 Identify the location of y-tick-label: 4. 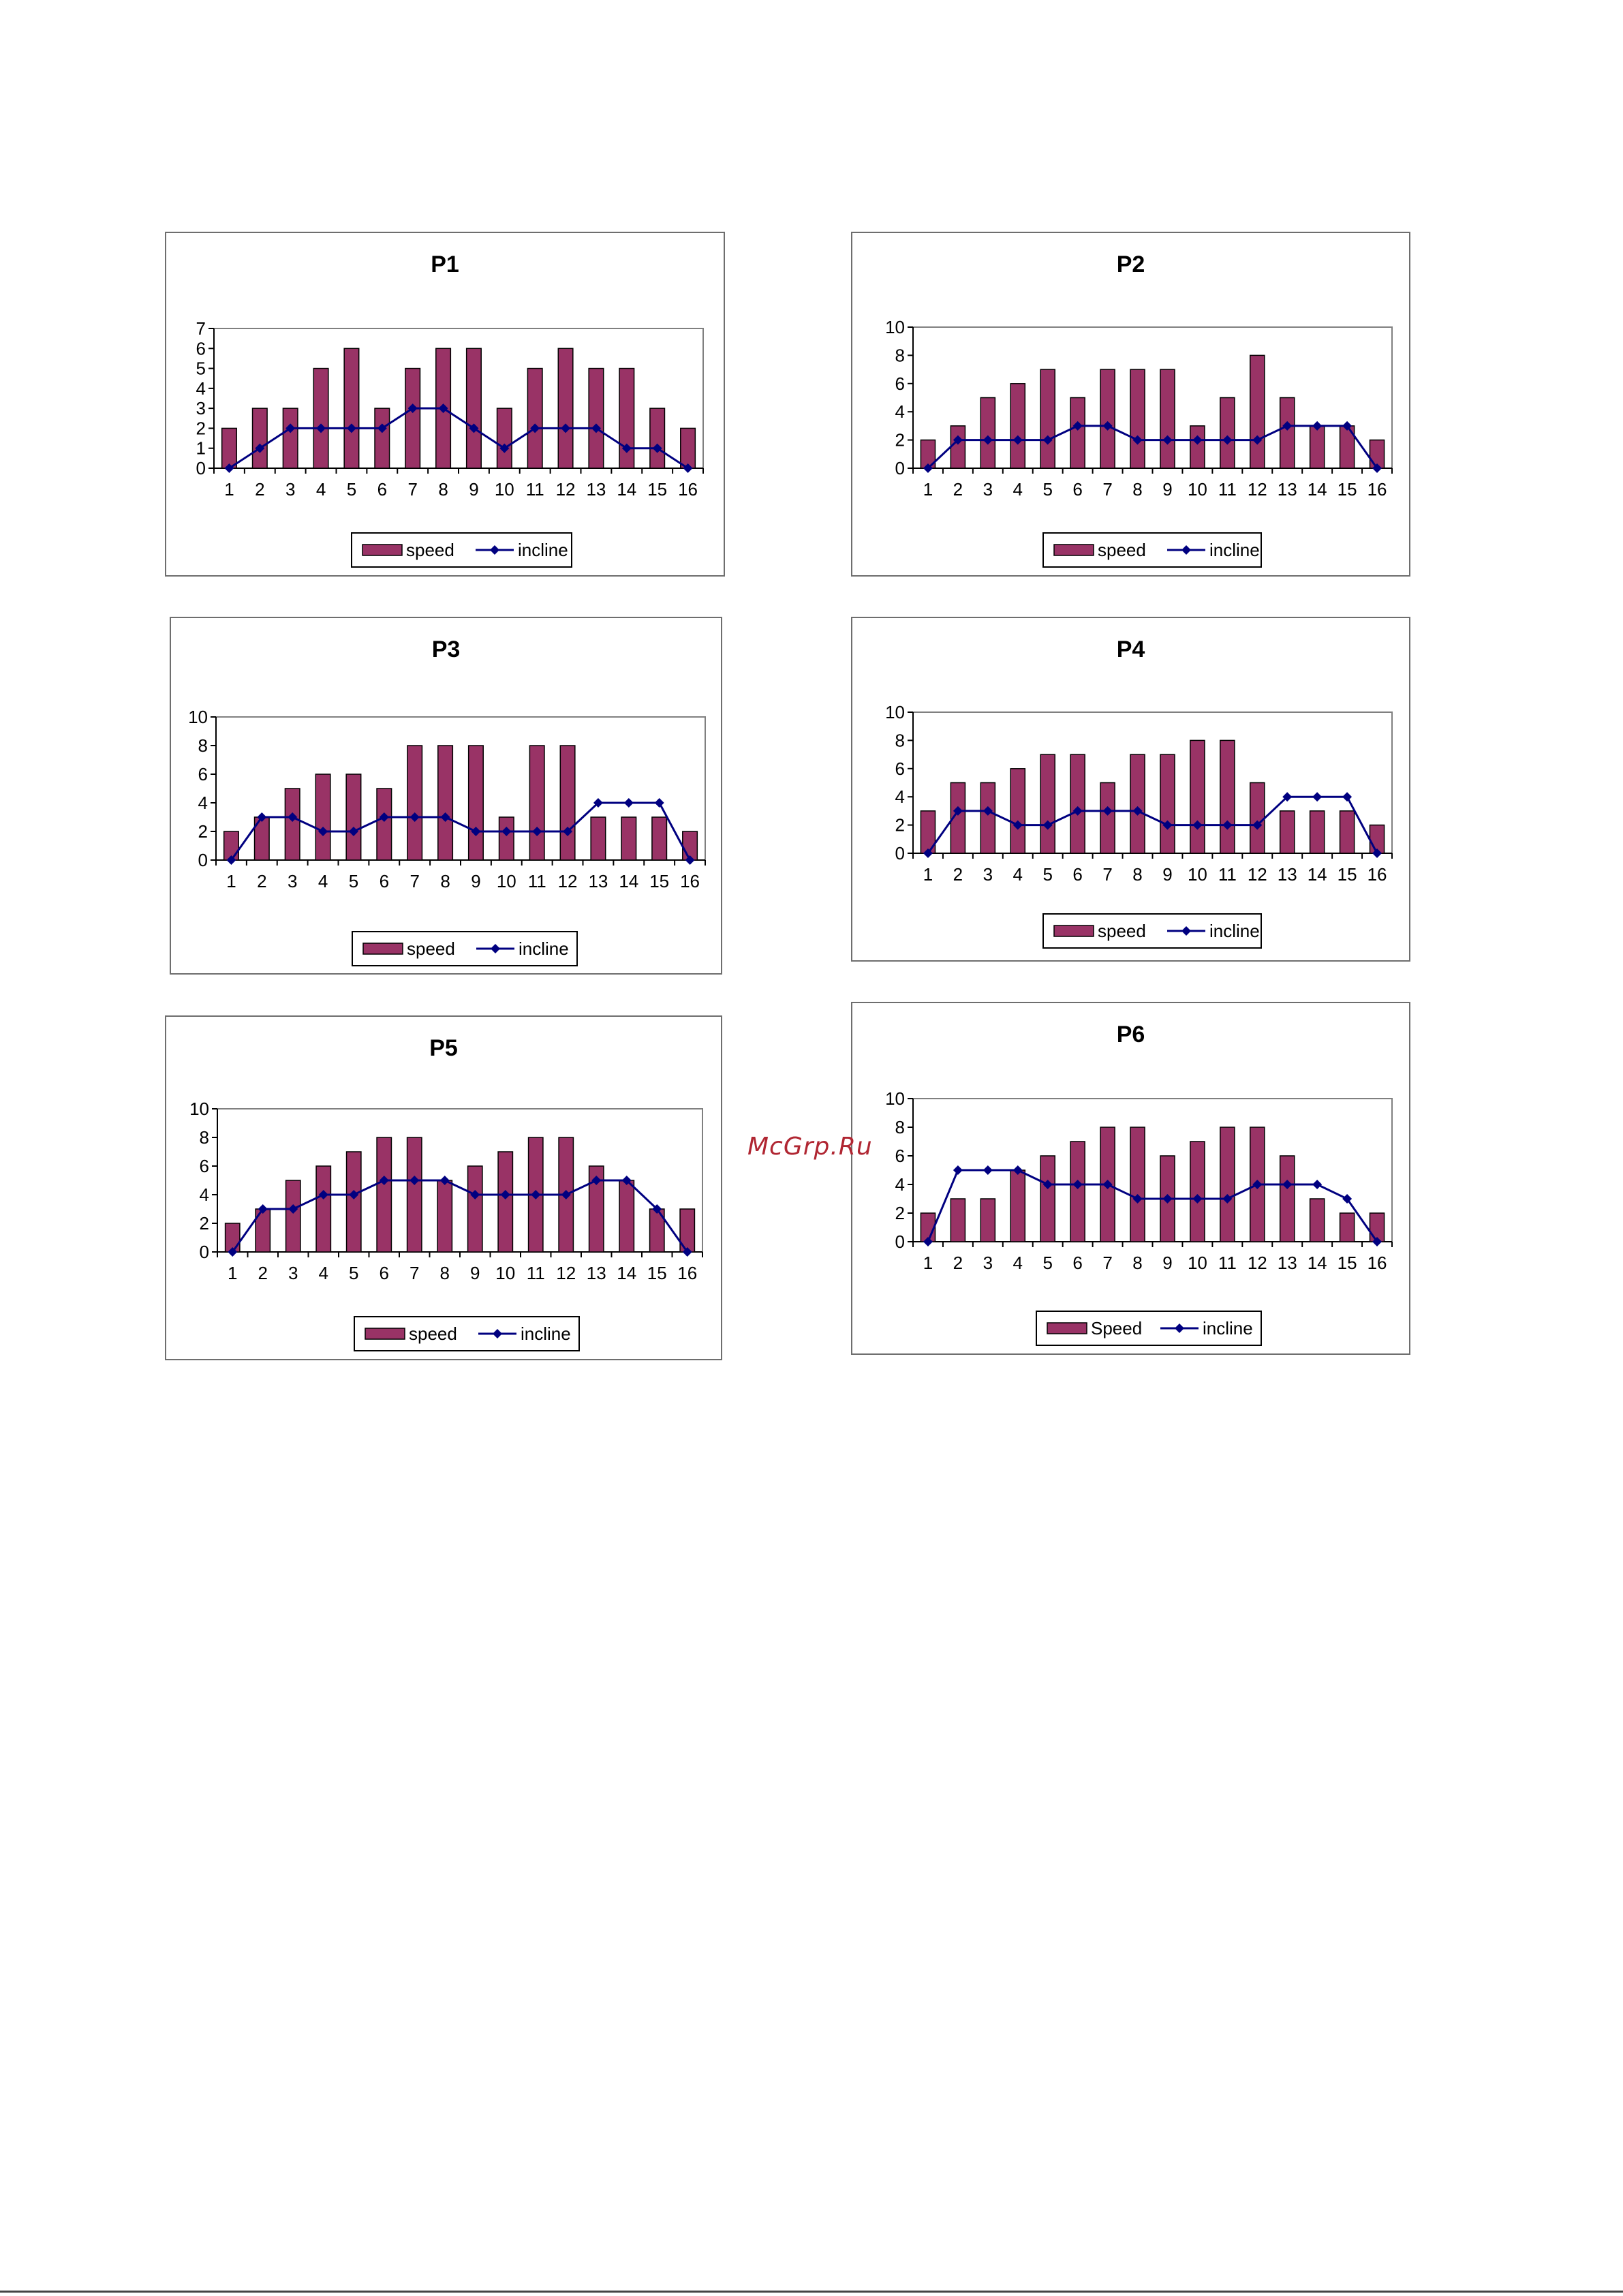
(203, 803).